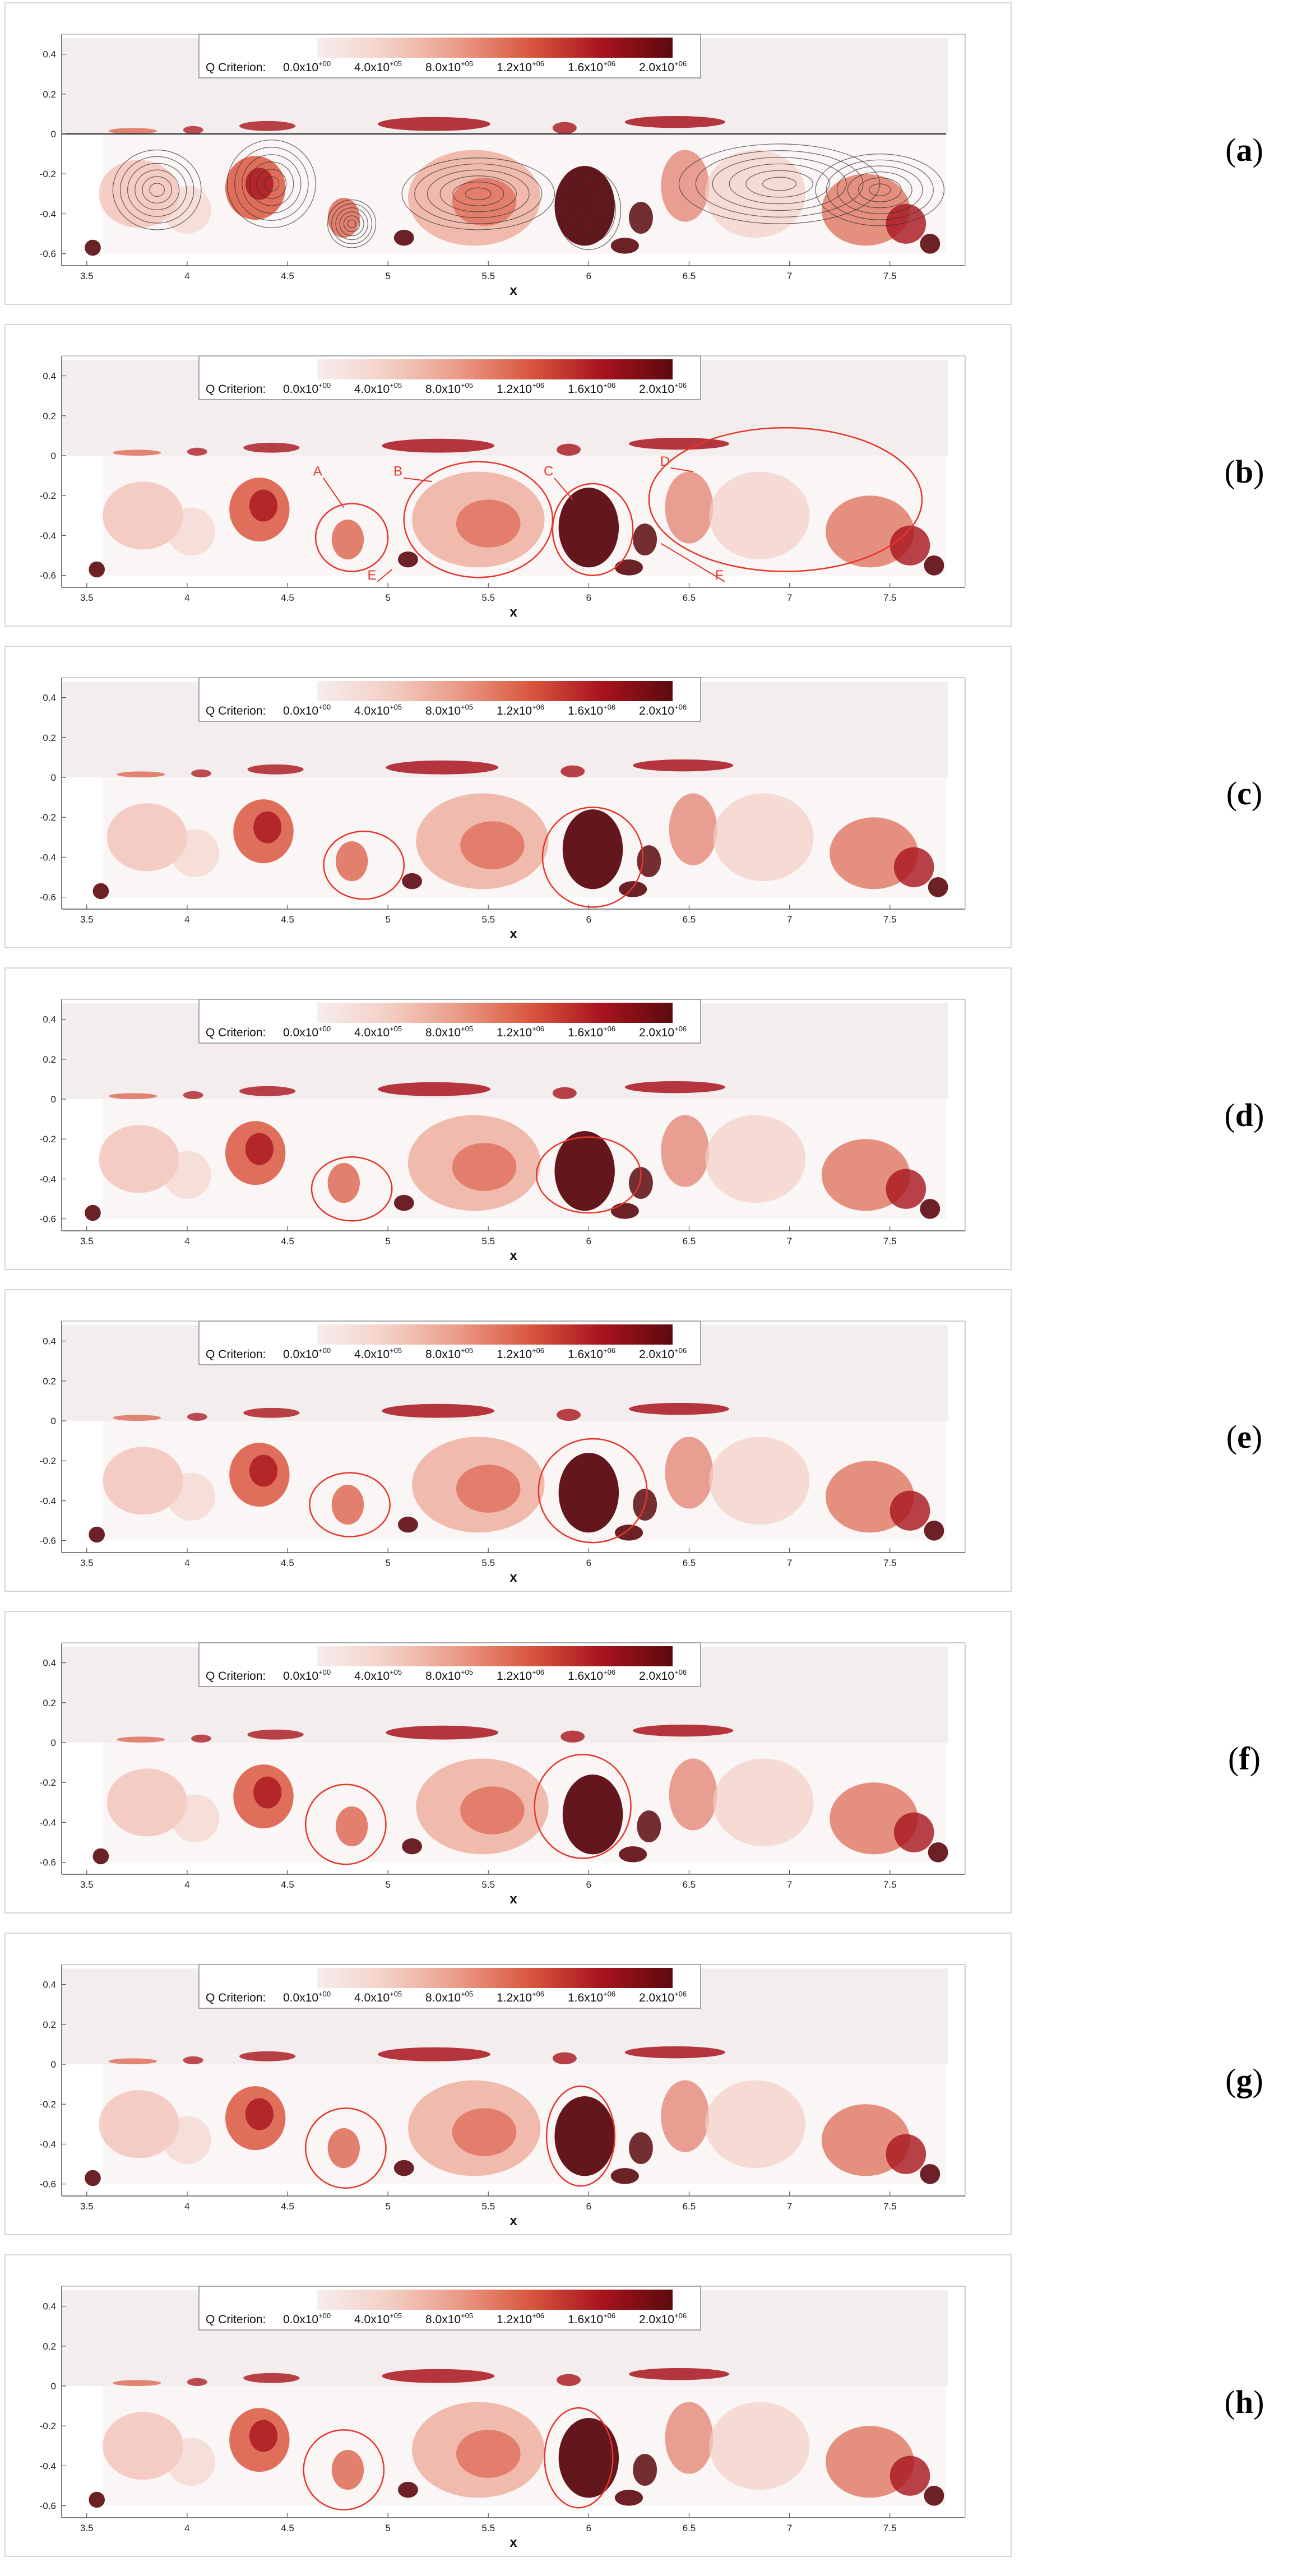 The width and height of the screenshot is (1311, 2576). Describe the element at coordinates (1233, 1758) in the screenshot. I see `paren-open: (` at that location.